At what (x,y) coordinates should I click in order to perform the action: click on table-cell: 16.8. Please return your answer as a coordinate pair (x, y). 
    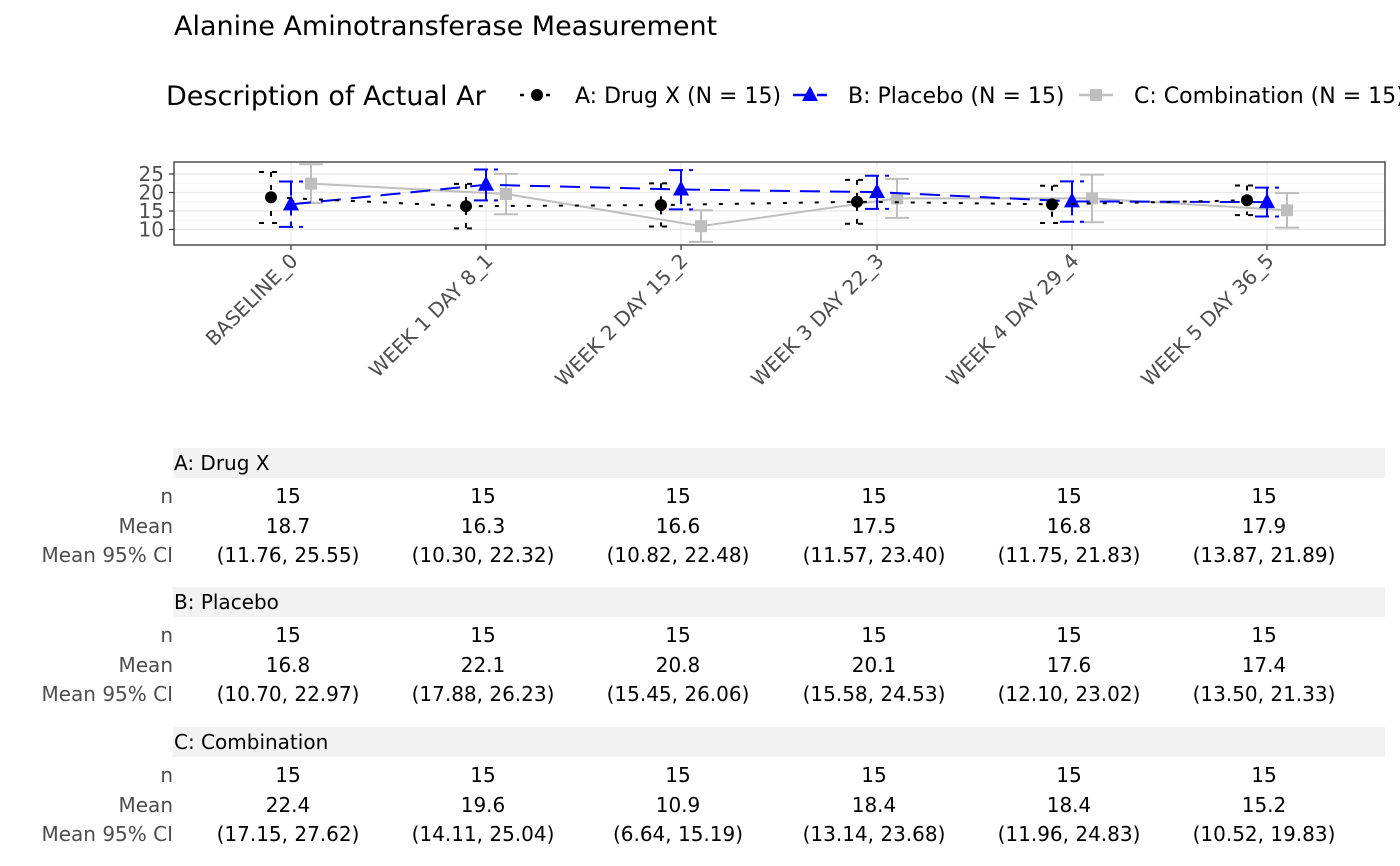
    Looking at the image, I should click on (288, 664).